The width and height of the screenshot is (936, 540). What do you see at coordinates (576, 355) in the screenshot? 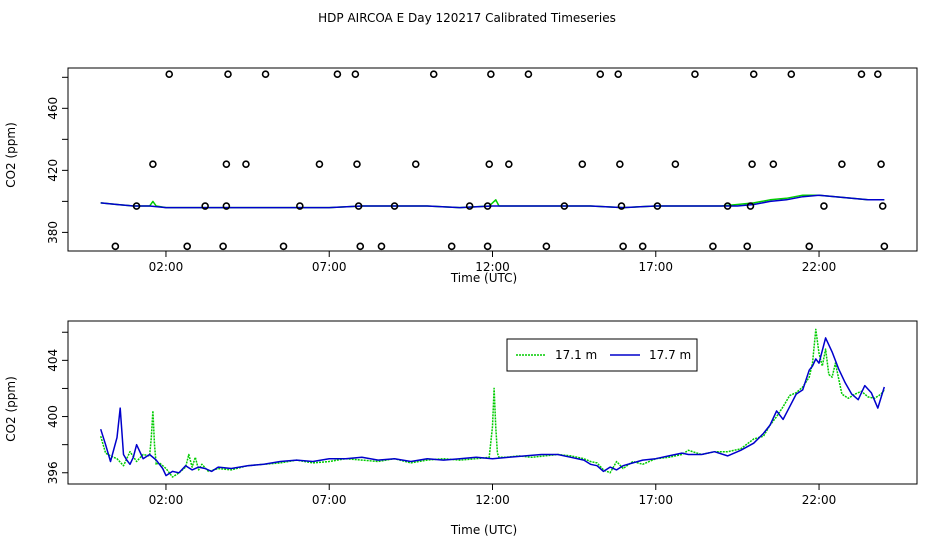
I see `legend-label-17-1m: 17.1 m` at bounding box center [576, 355].